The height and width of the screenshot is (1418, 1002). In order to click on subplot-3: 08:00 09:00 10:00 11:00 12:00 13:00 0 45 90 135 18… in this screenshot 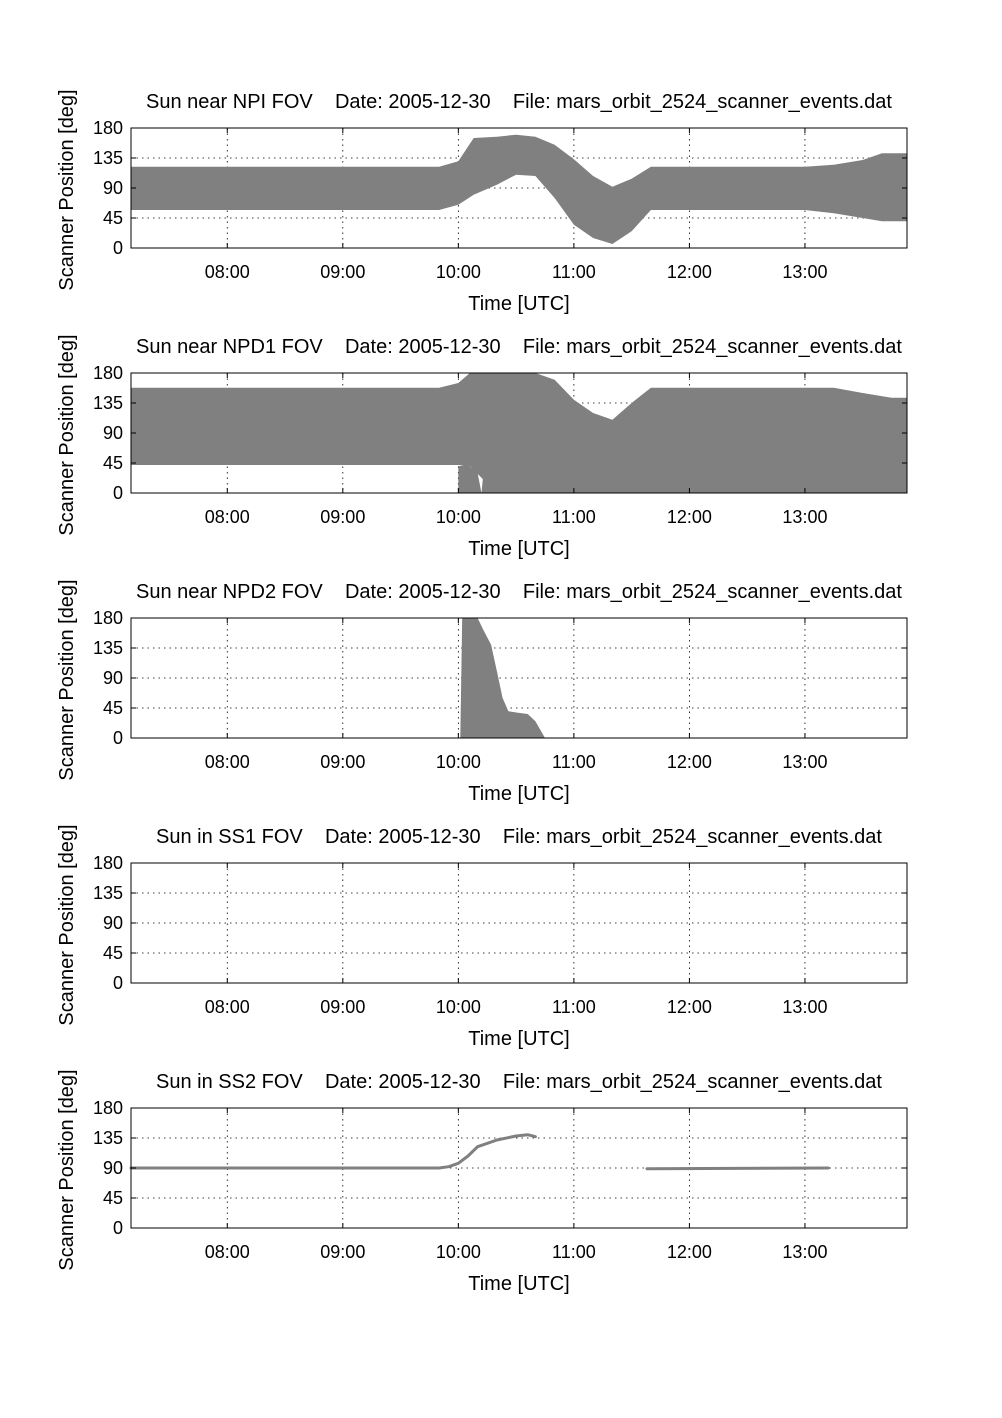, I will do `click(482, 692)`.